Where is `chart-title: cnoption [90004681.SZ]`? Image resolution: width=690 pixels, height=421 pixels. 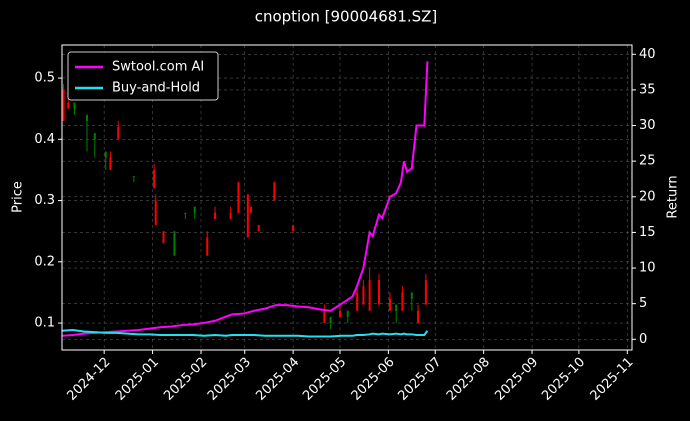 chart-title: cnoption [90004681.SZ] is located at coordinates (346, 17).